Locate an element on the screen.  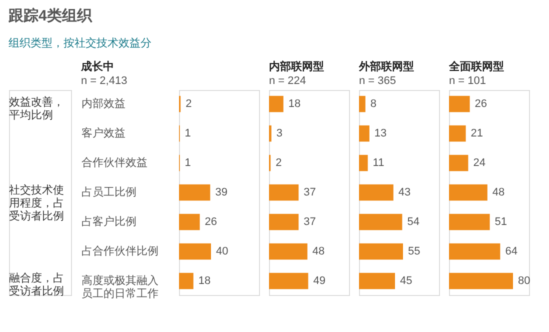
y-tick-label: 高度或极其融入员工的日常工作 is located at coordinates (120, 287).